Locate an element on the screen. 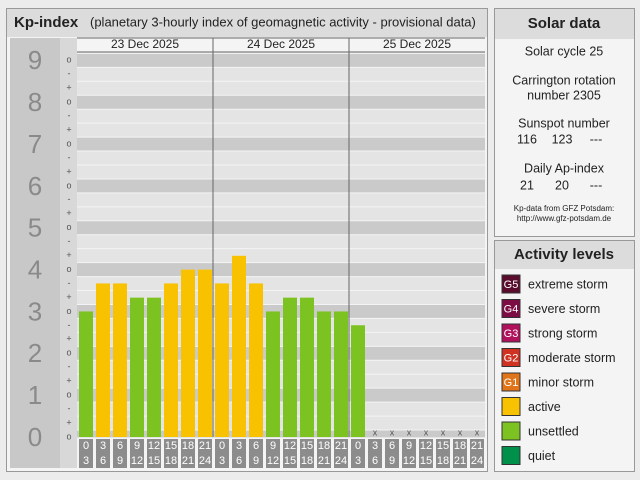  y-tick-label: 5 is located at coordinates (35, 228).